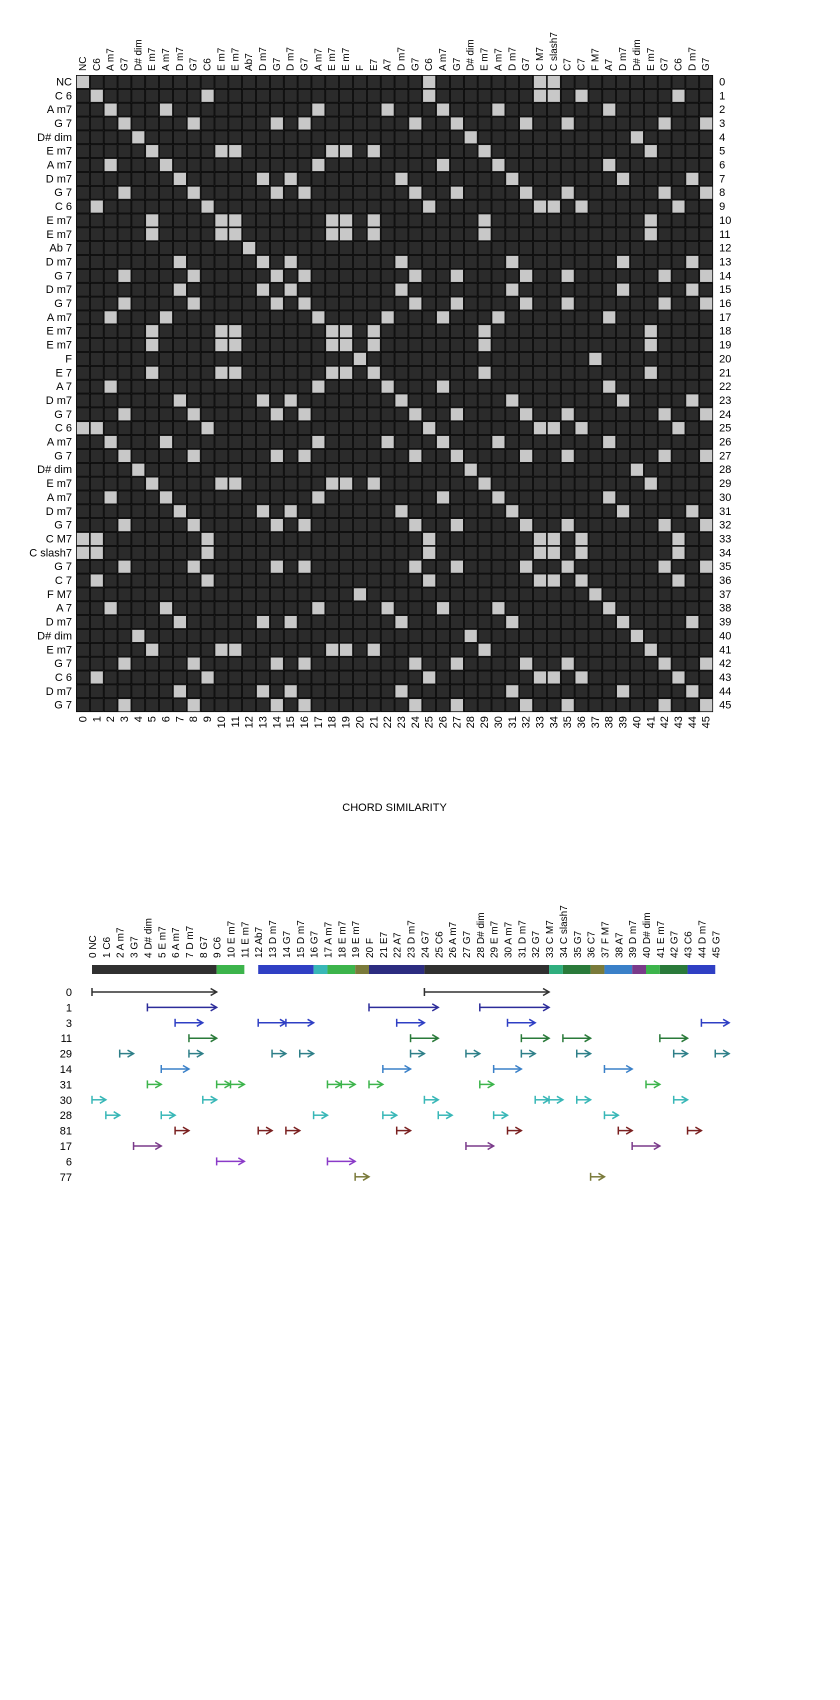  I want to click on heatmap-col-index: 41, so click(651, 722).